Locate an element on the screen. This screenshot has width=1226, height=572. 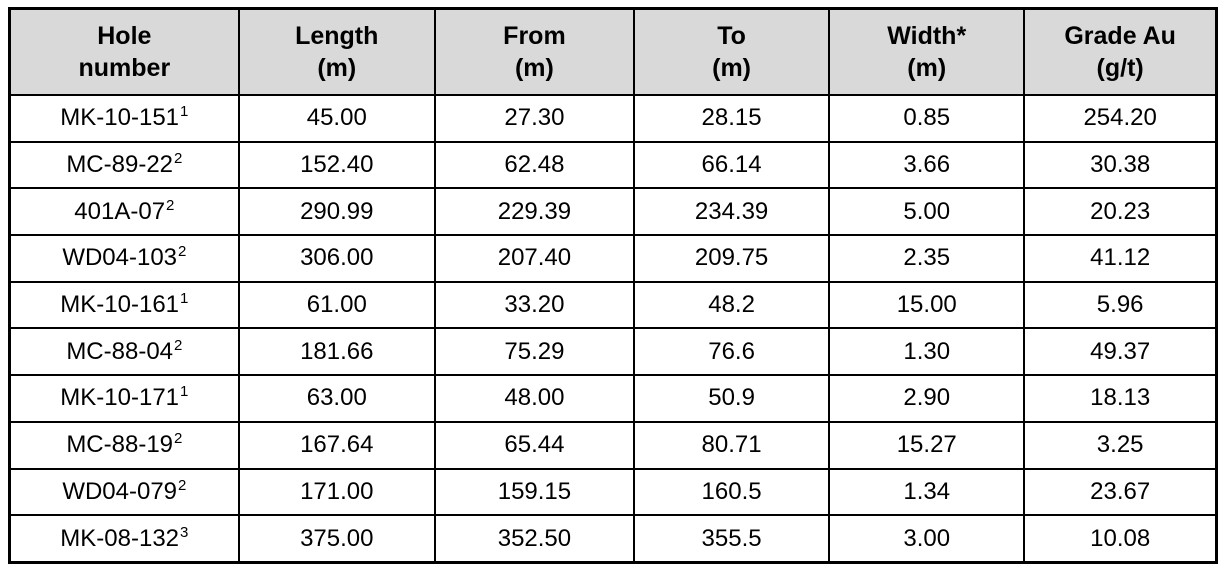
cell-hole-number: WD04-1032 is located at coordinates (124, 258).